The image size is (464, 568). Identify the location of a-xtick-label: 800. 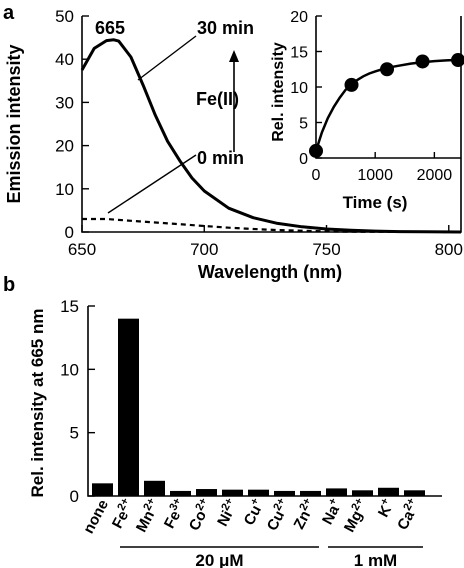
(449, 249).